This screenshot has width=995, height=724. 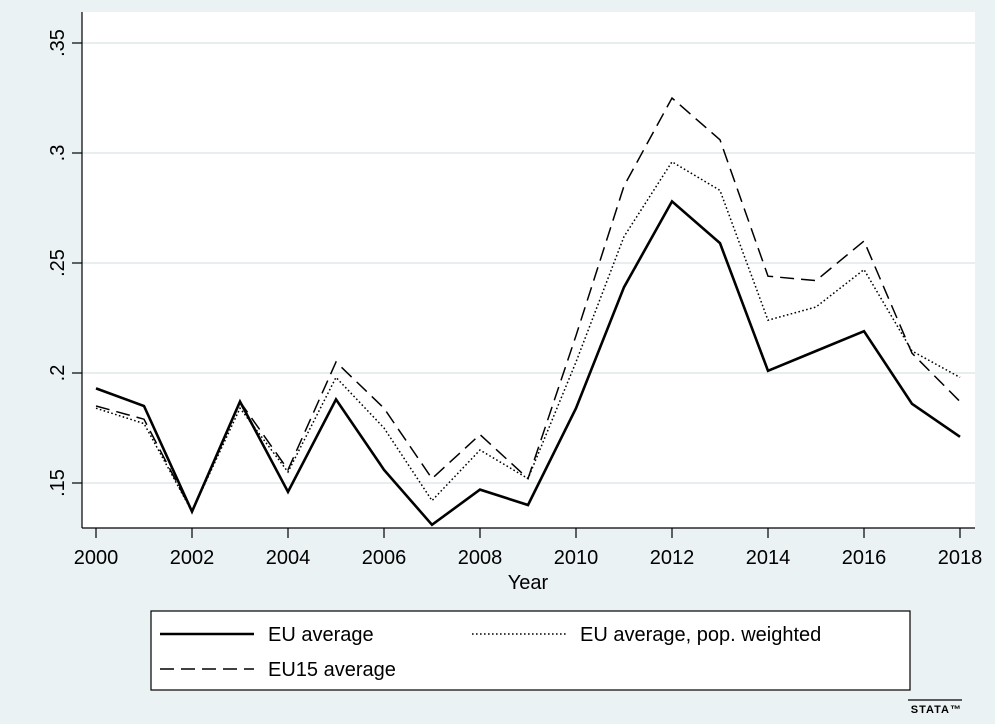 What do you see at coordinates (528, 583) in the screenshot?
I see `x-axis-title: Year` at bounding box center [528, 583].